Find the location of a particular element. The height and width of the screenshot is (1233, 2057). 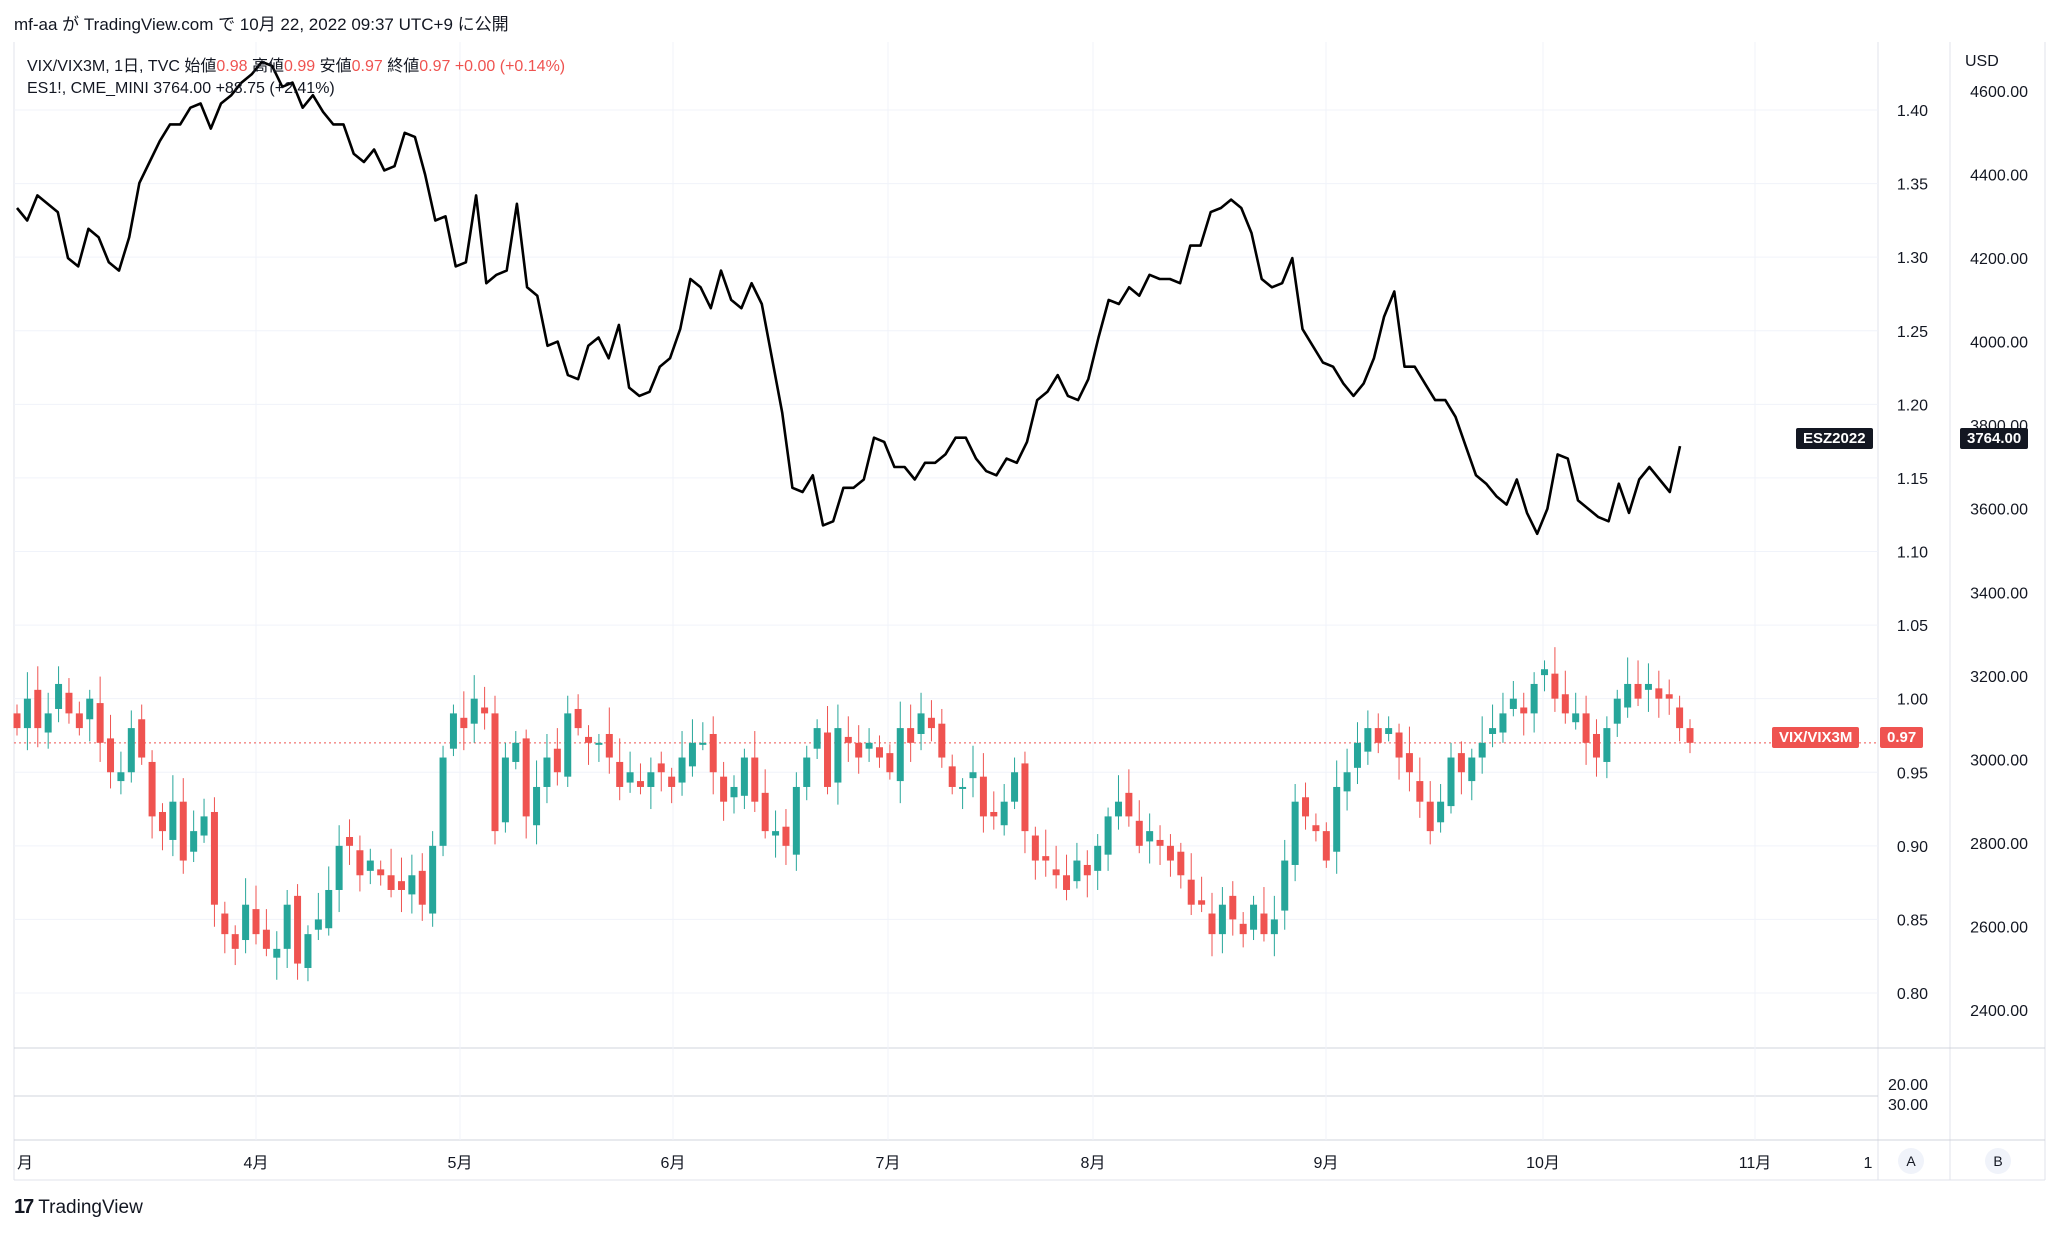

x-tick-label: 10月 is located at coordinates (1543, 1163).